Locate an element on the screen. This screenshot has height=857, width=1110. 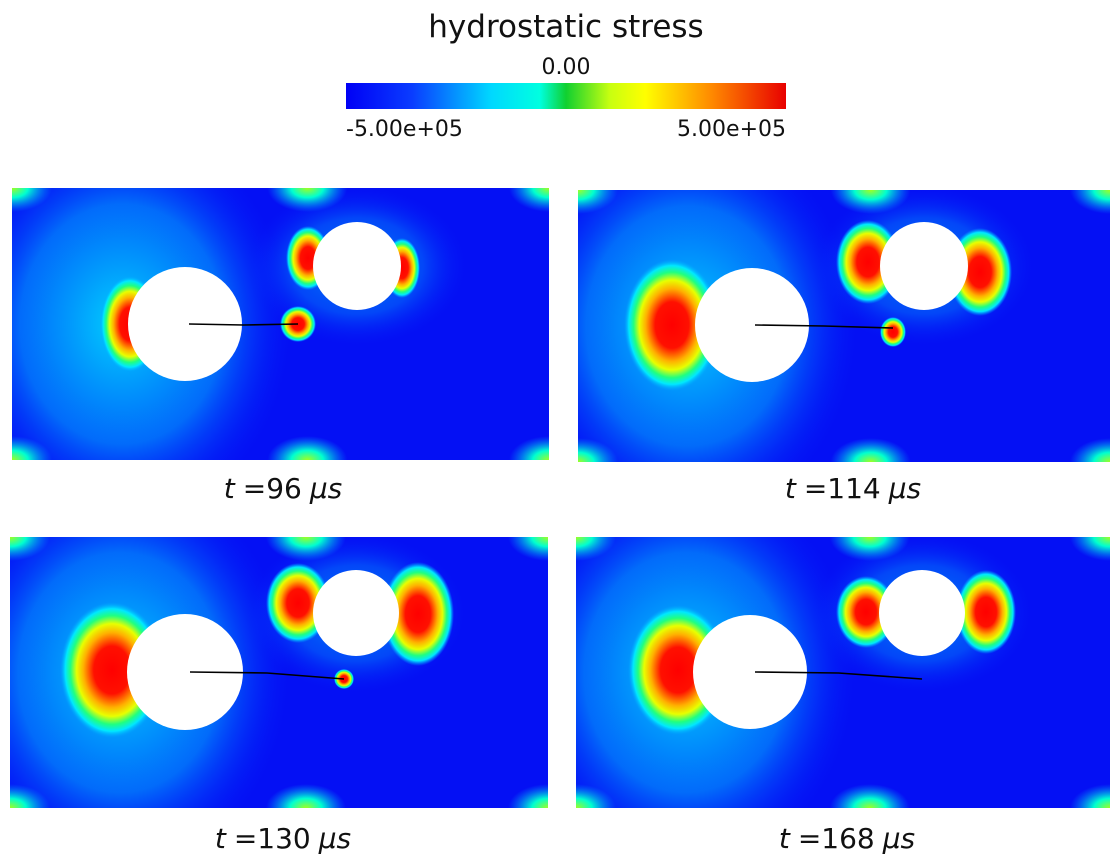
caption: t =168 μs is located at coordinates (847, 838).